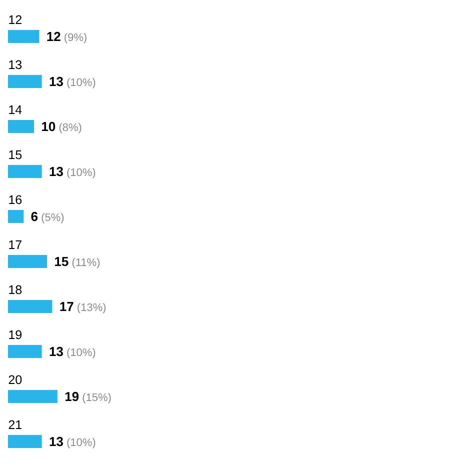 Image resolution: width=450 pixels, height=466 pixels. What do you see at coordinates (15, 379) in the screenshot?
I see `y-tick-label: 20` at bounding box center [15, 379].